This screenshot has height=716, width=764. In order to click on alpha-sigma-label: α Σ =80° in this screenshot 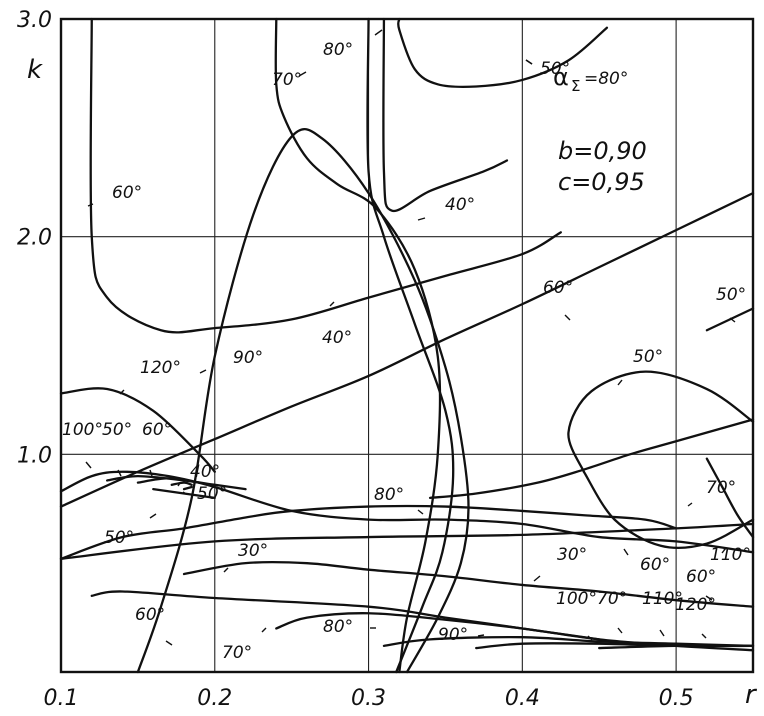, I will do `click(590, 79)`.